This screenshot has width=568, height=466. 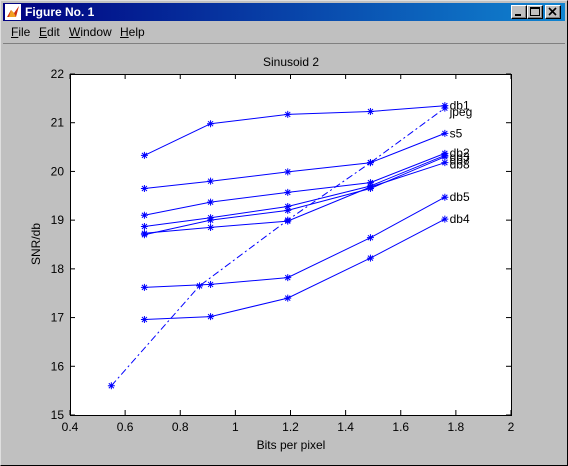 I want to click on maximize-button, so click(x=535, y=12).